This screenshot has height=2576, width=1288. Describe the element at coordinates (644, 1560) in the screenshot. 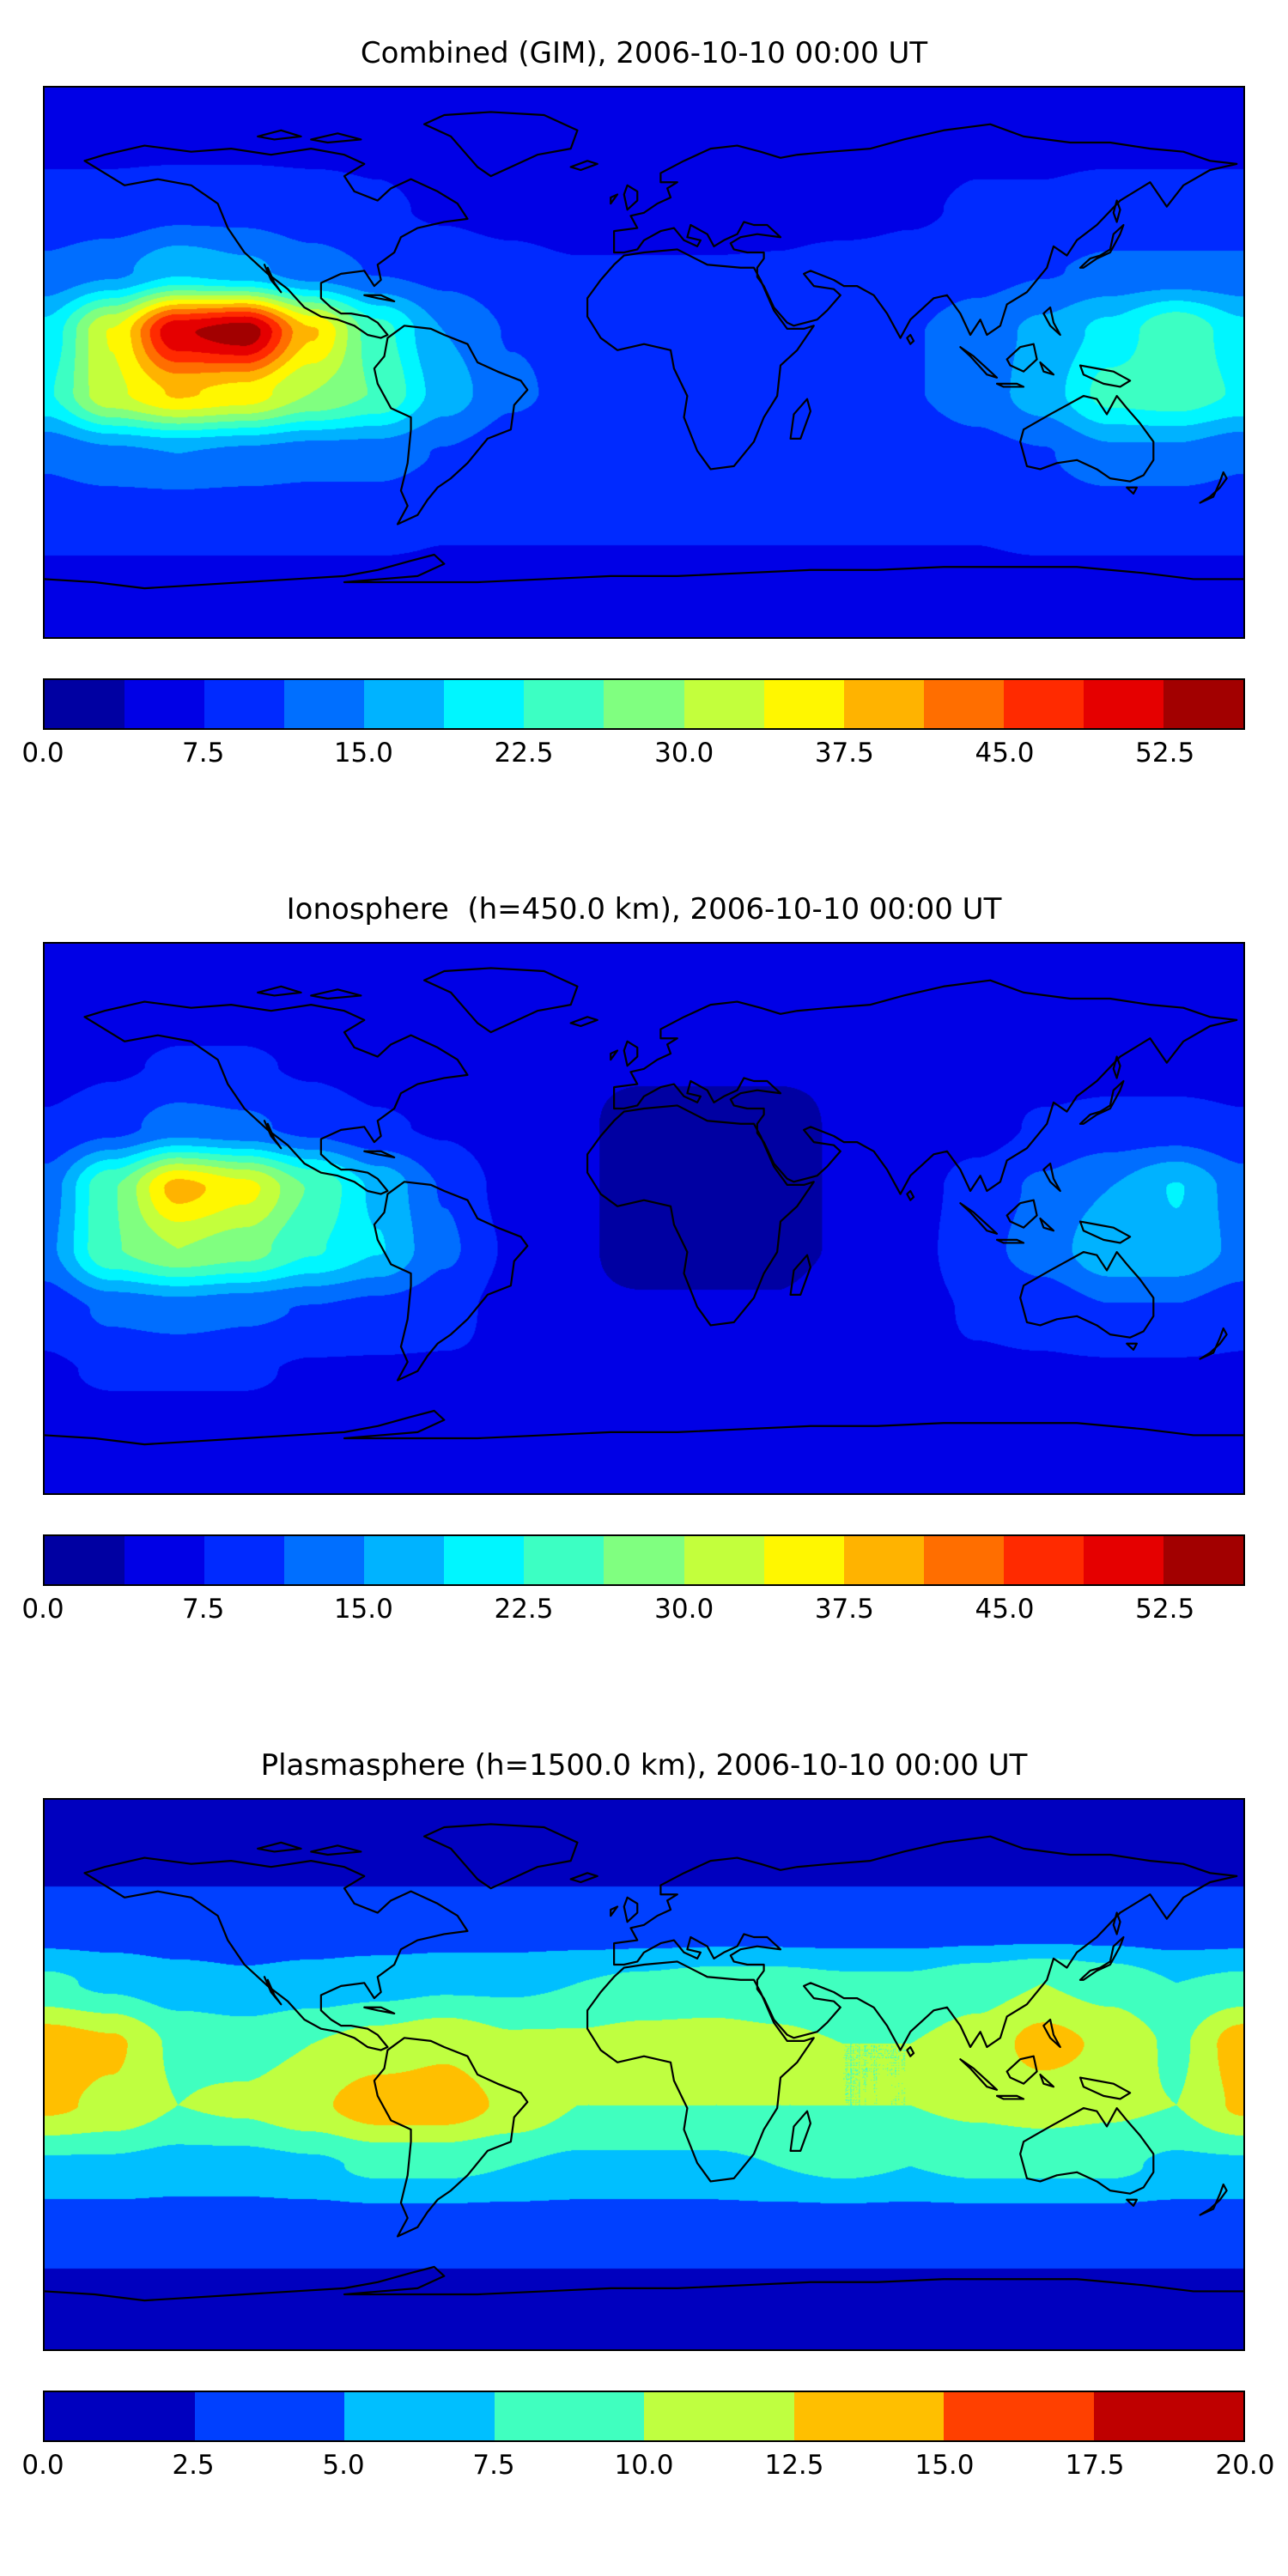

I see `colorbar-ionosphere` at that location.